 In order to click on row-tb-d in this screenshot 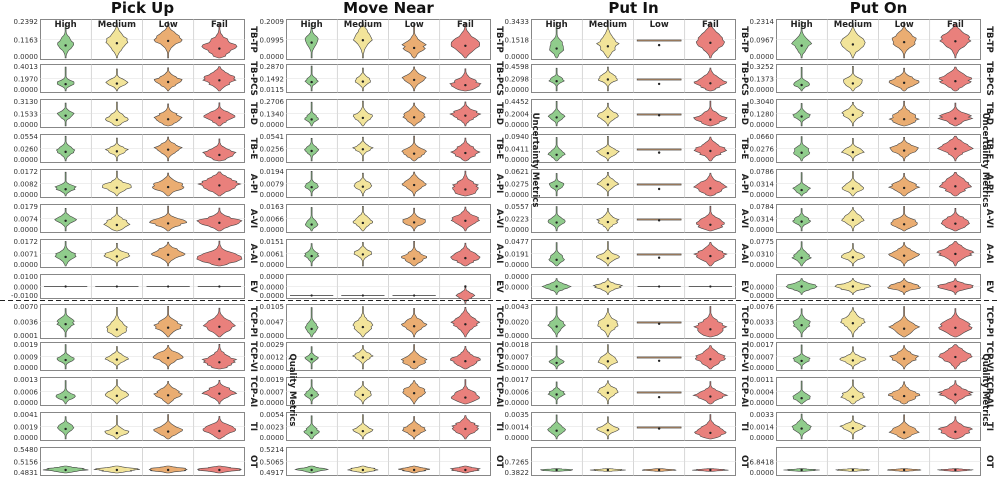, I will do `click(878, 113)`.